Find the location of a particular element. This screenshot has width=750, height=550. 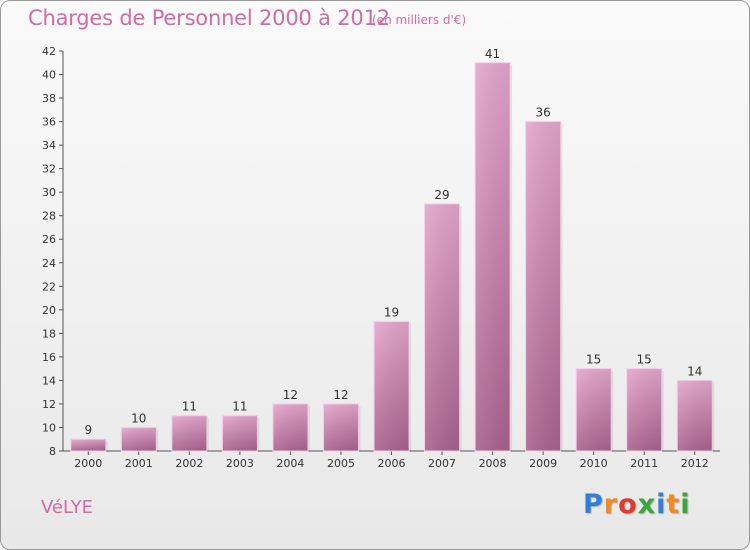

data-label: 10 is located at coordinates (138, 418).